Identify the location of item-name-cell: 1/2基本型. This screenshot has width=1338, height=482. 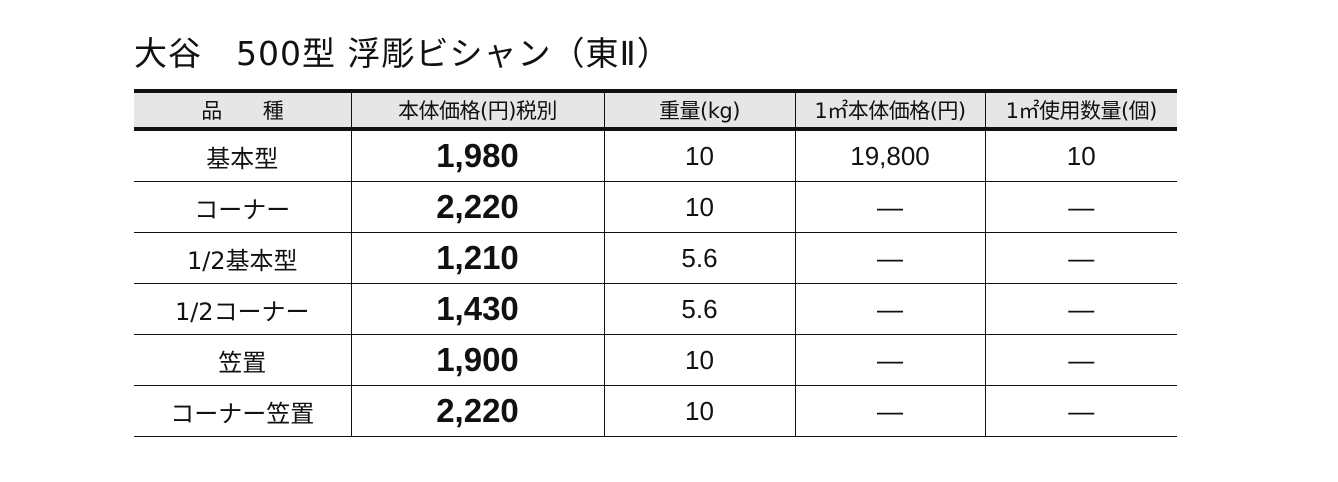
(242, 258).